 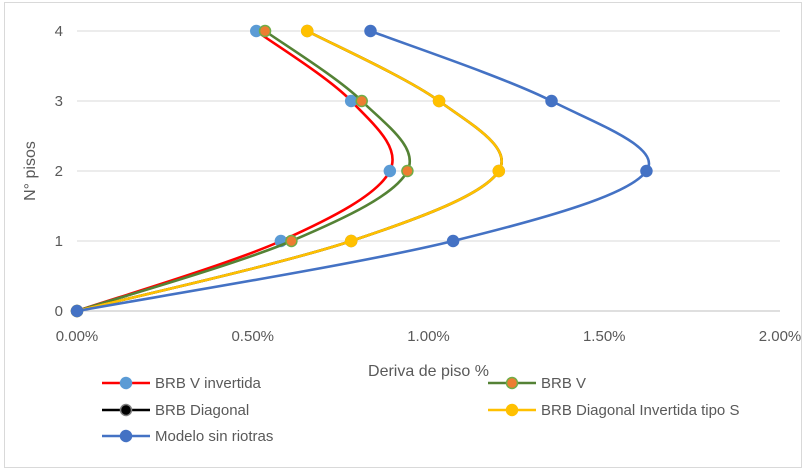 What do you see at coordinates (428, 336) in the screenshot?
I see `x-tick-label: 1.00%` at bounding box center [428, 336].